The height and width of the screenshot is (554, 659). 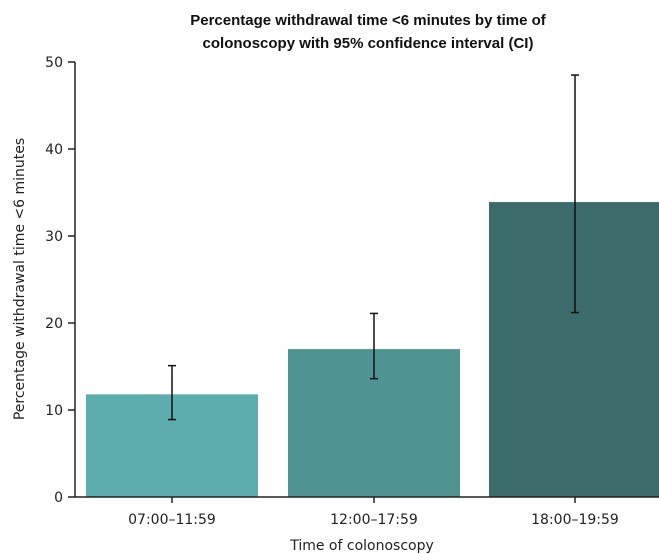 I want to click on y-tick-label: 20, so click(x=54, y=324).